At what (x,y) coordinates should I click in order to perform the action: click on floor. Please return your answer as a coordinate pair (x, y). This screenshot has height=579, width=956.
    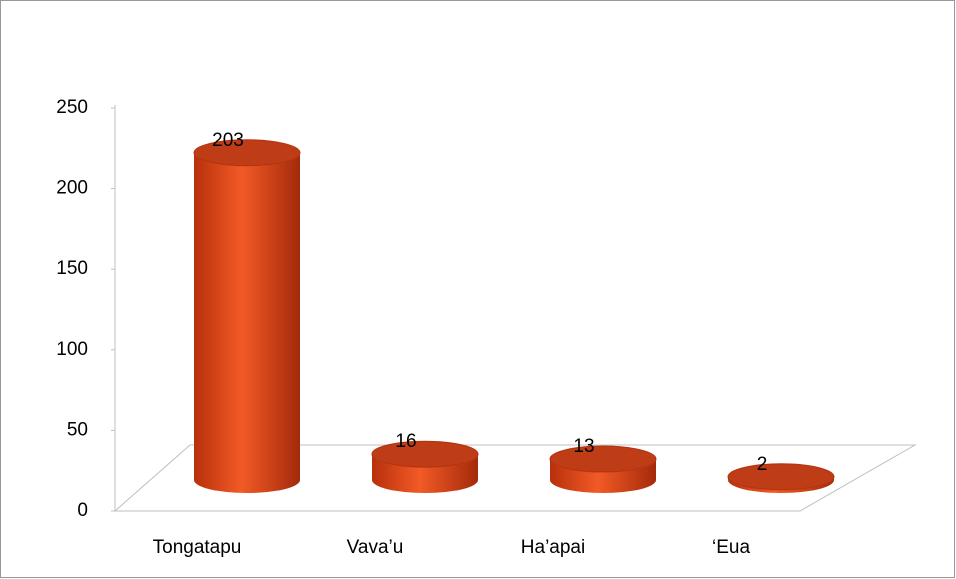
    Looking at the image, I should click on (515, 478).